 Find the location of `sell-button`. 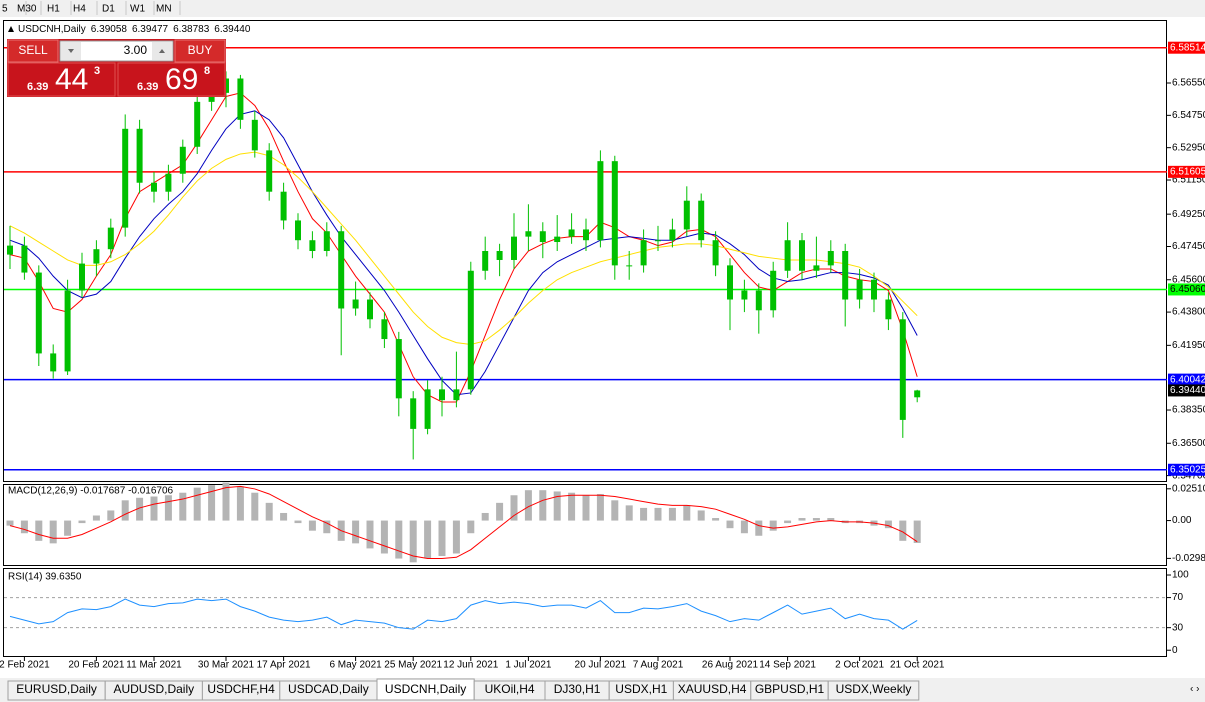

sell-button is located at coordinates (33, 51).